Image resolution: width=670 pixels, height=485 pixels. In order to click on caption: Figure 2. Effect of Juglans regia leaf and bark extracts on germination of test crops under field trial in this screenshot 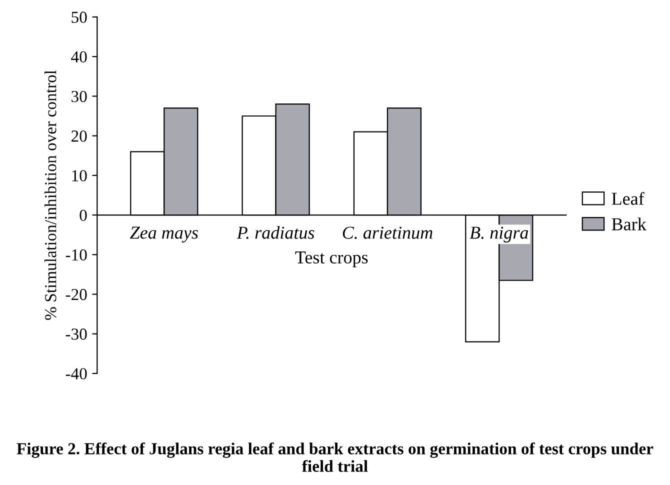, I will do `click(335, 457)`.